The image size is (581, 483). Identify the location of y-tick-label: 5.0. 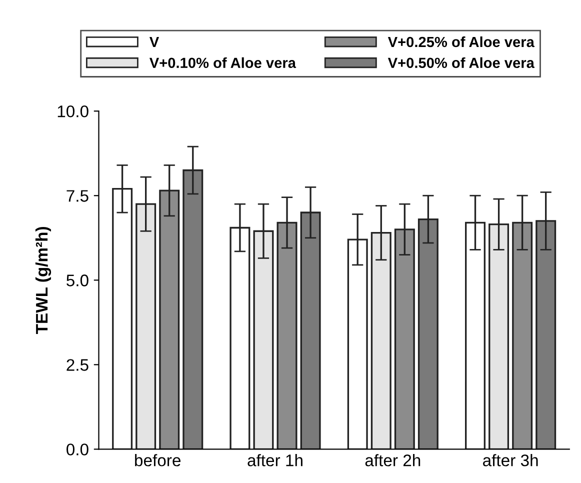
(77, 280).